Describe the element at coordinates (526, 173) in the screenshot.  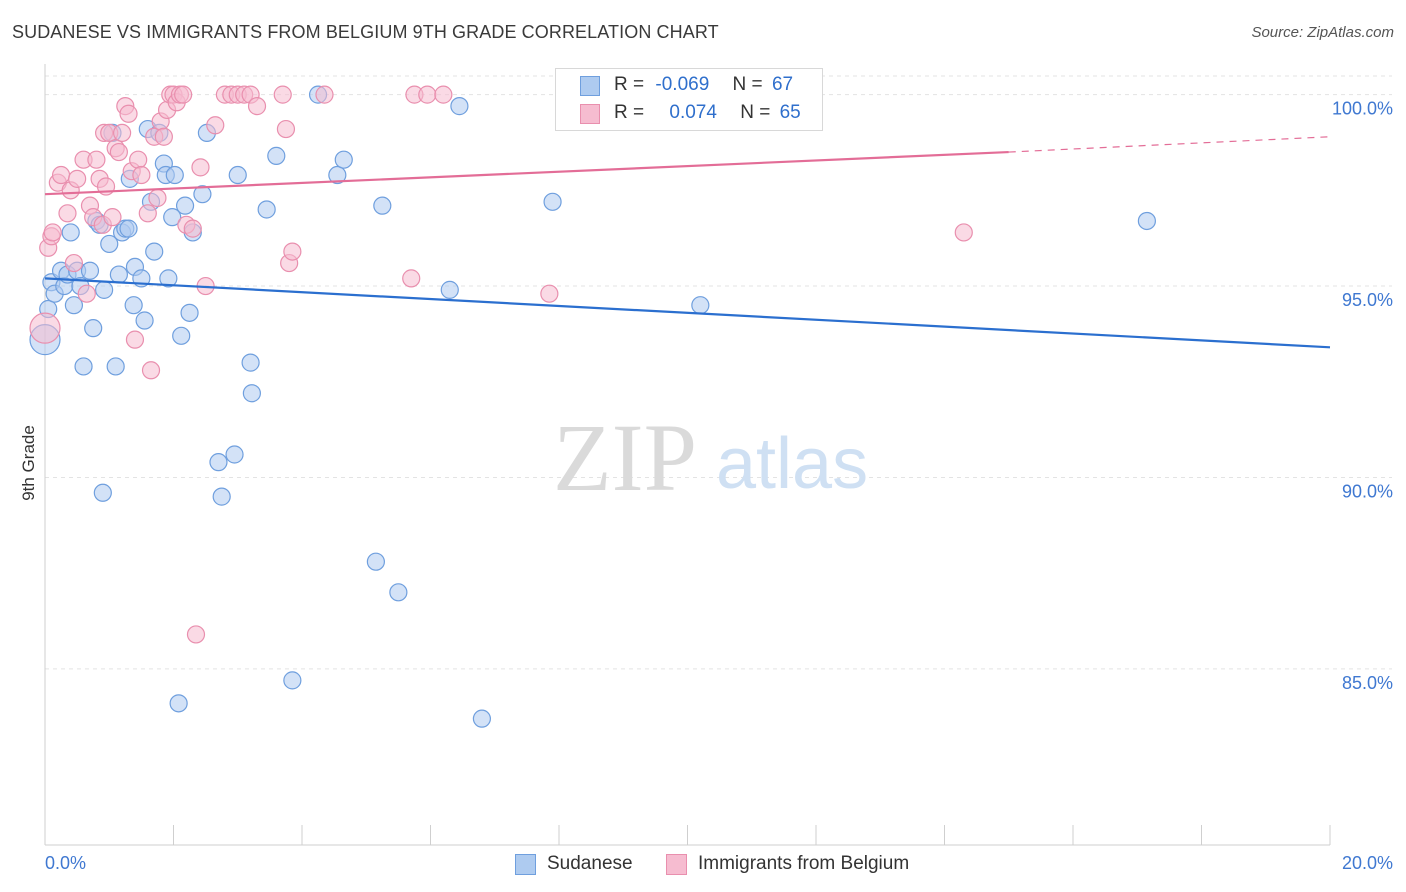
I see `belgium-trend-line` at that location.